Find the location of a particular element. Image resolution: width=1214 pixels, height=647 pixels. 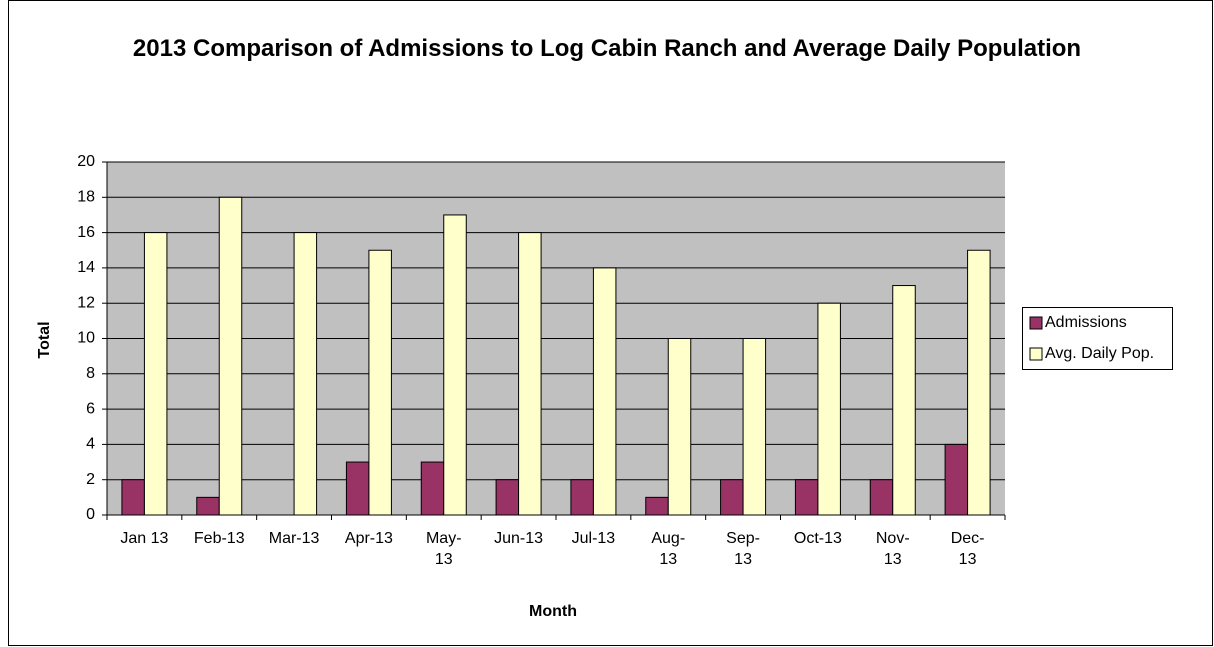

x-tick-label: May-13 is located at coordinates (444, 549).